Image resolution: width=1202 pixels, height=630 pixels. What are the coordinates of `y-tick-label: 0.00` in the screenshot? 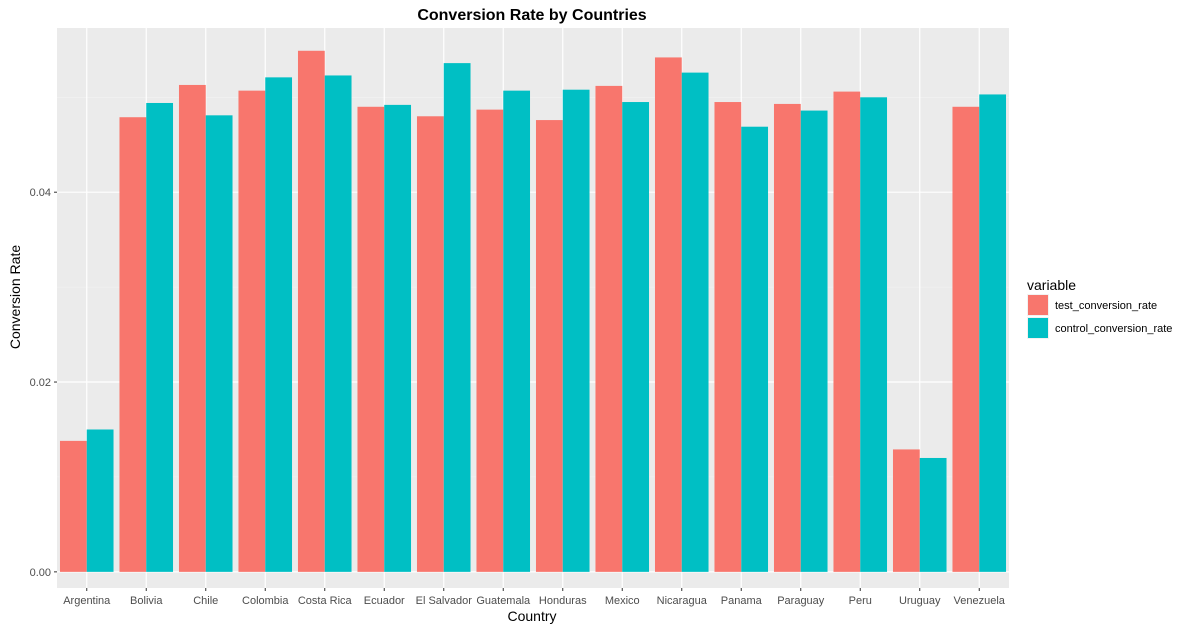 It's located at (40, 573).